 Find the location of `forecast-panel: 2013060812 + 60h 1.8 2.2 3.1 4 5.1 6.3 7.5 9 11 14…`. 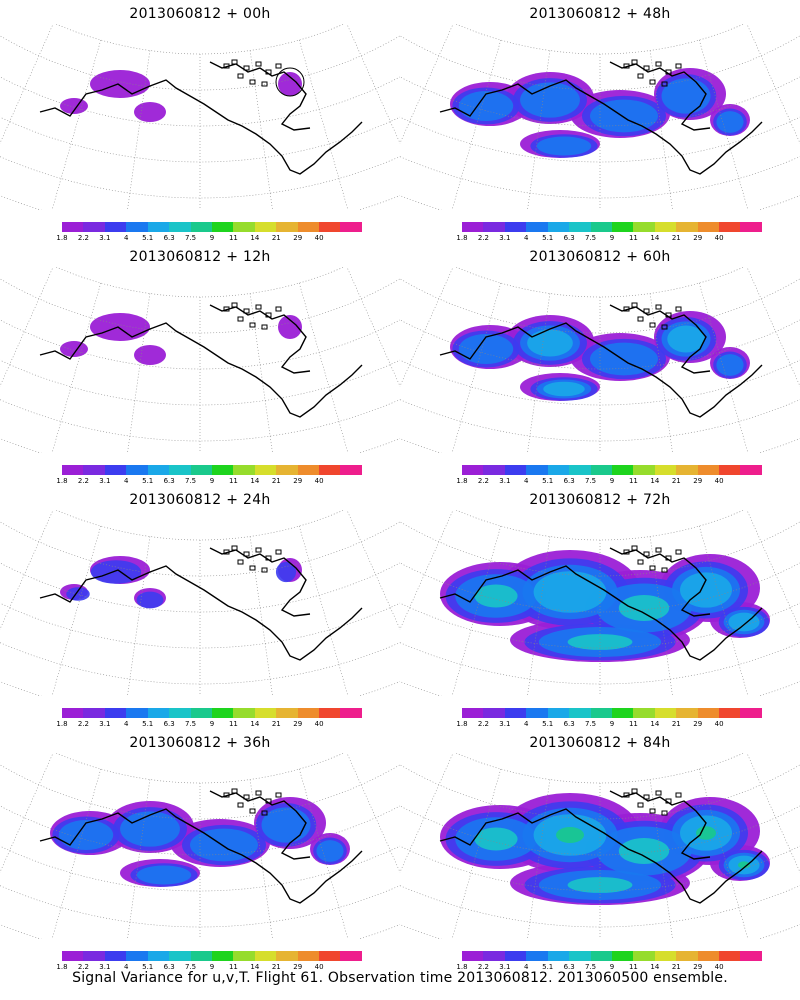

forecast-panel: 2013060812 + 60h 1.8 2.2 3.1 4 5.1 6.3 7.5 9 11 14… is located at coordinates (600, 364).